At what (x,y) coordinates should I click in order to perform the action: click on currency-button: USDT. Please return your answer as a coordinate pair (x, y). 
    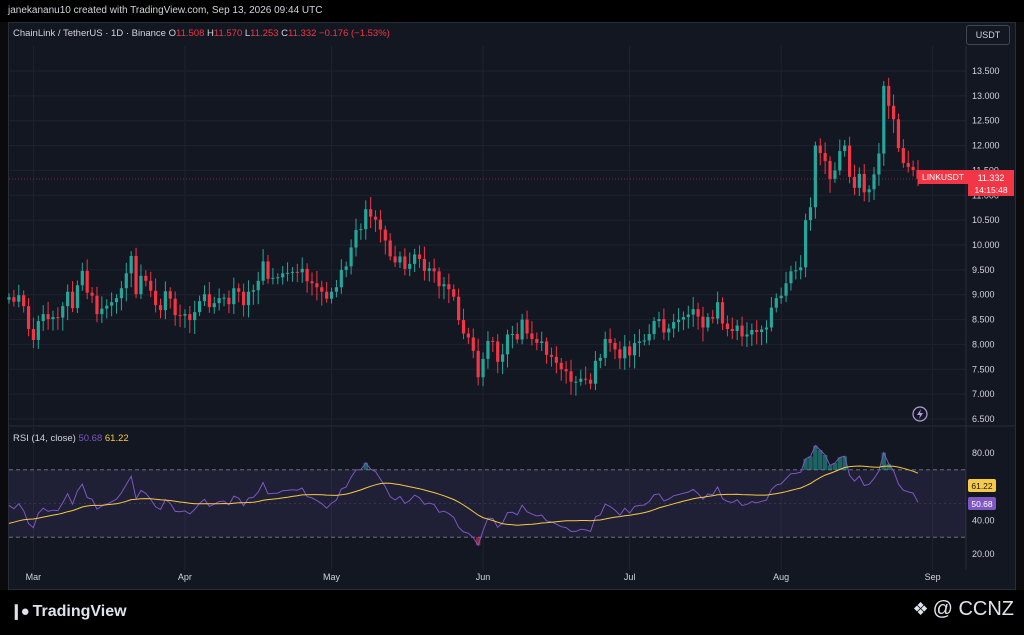
    Looking at the image, I should click on (988, 35).